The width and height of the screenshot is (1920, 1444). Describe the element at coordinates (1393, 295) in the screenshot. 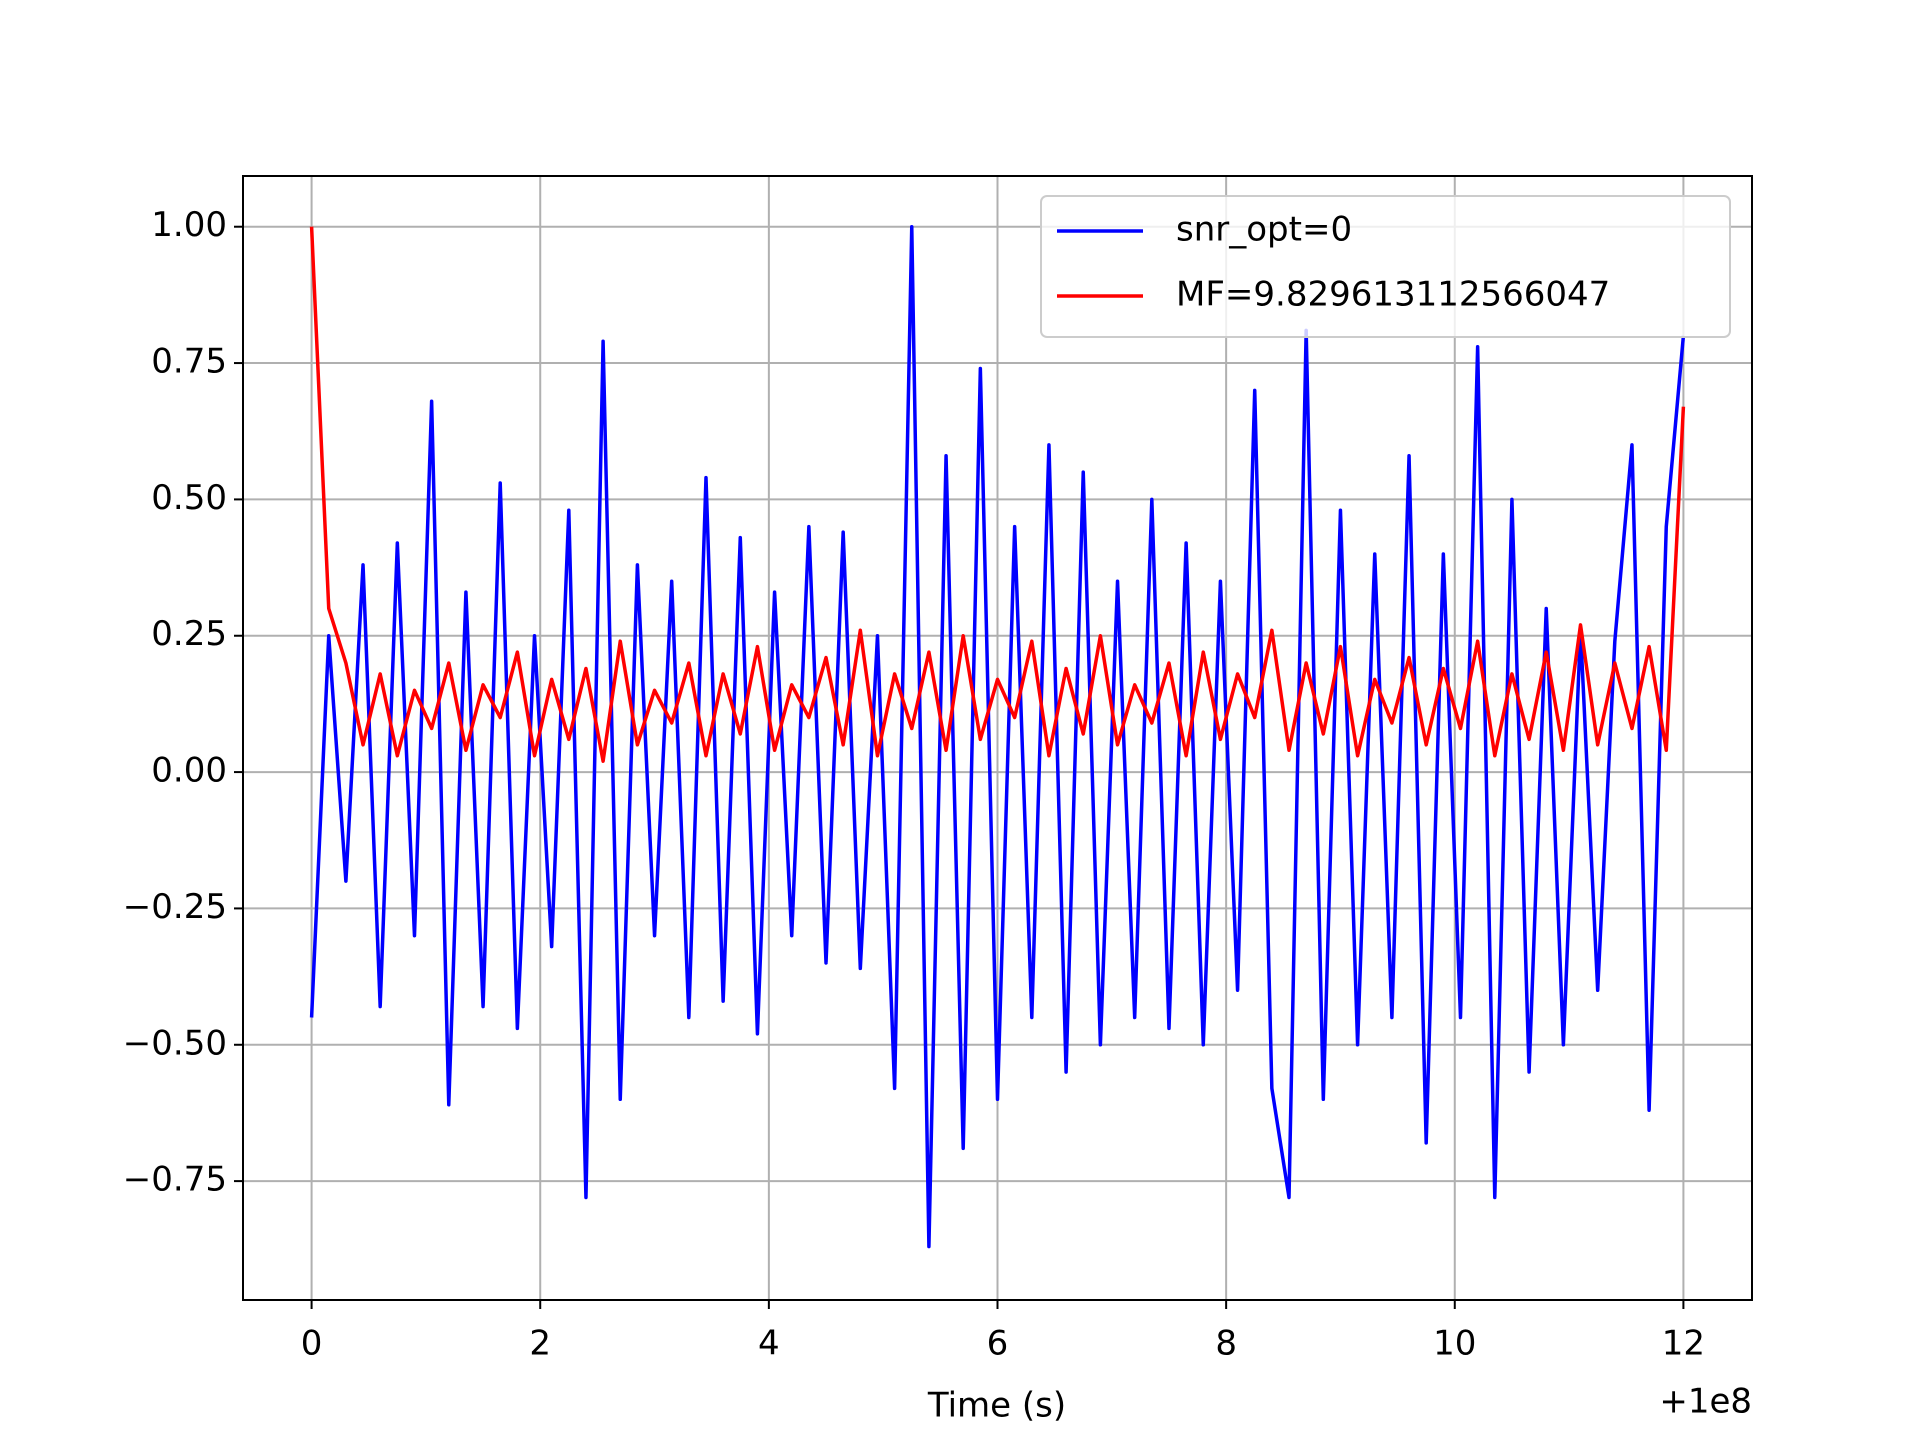

I see `legend-label: MF=9.829613112566047` at that location.